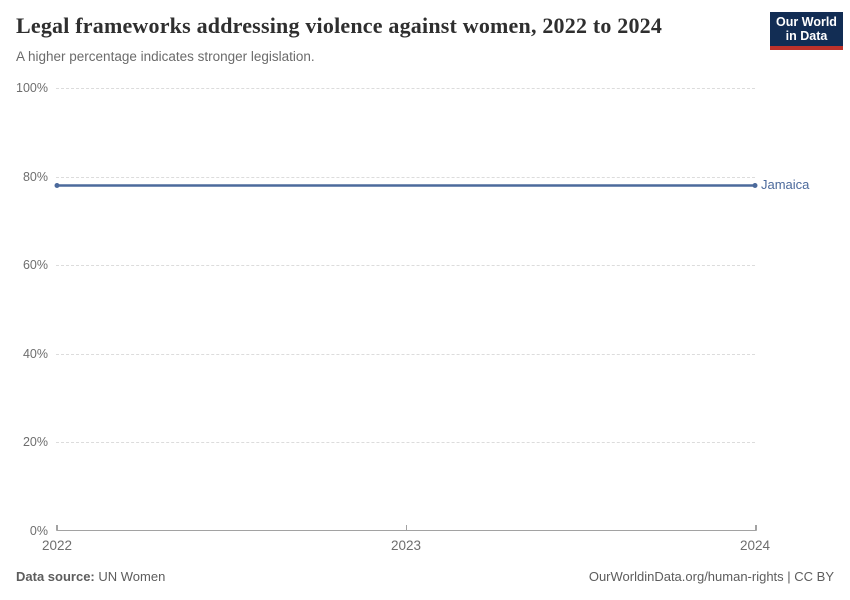 The height and width of the screenshot is (600, 850). Describe the element at coordinates (57, 545) in the screenshot. I see `x-axis-tick-label: 2022` at that location.